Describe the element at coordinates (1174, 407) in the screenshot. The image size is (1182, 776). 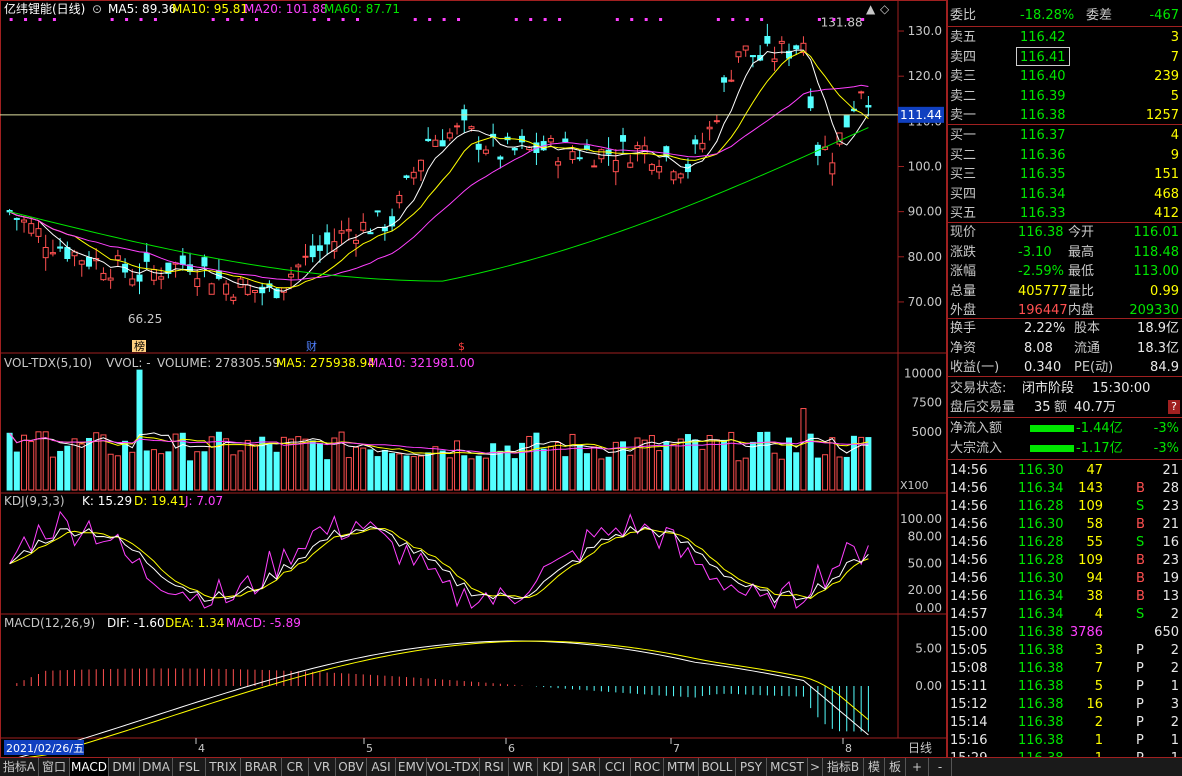
I see `help-icon: ?` at that location.